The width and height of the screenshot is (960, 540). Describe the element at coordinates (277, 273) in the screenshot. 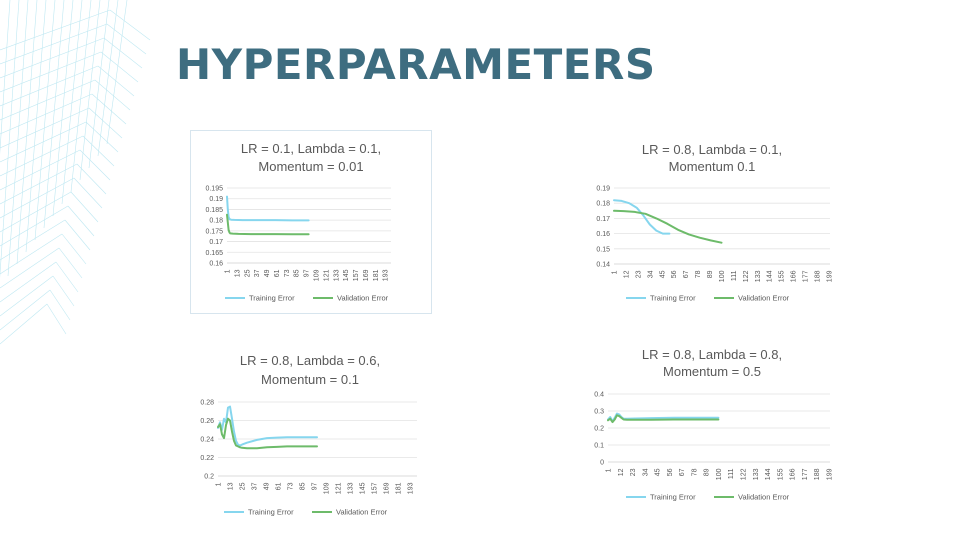

I see `x-tick-label: 61` at that location.